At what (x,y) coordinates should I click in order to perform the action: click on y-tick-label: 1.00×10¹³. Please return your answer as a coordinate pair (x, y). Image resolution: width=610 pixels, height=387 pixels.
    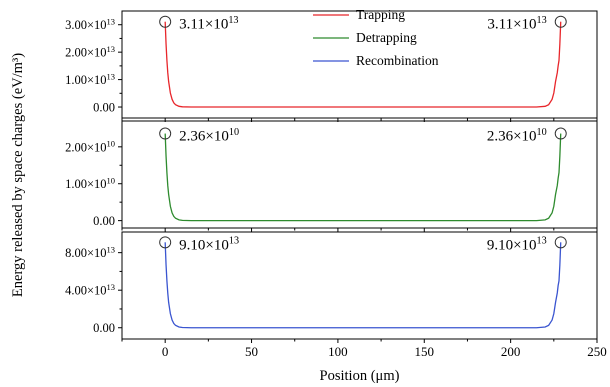
    Looking at the image, I should click on (90, 79).